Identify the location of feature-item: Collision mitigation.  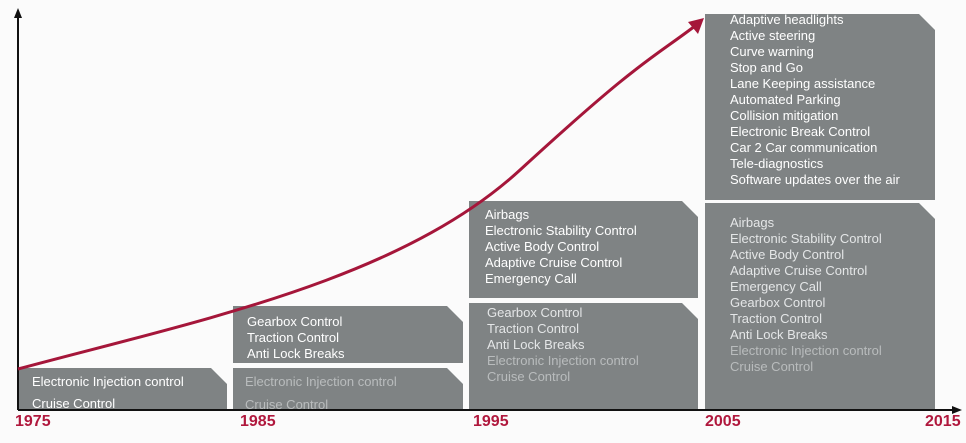
(784, 115).